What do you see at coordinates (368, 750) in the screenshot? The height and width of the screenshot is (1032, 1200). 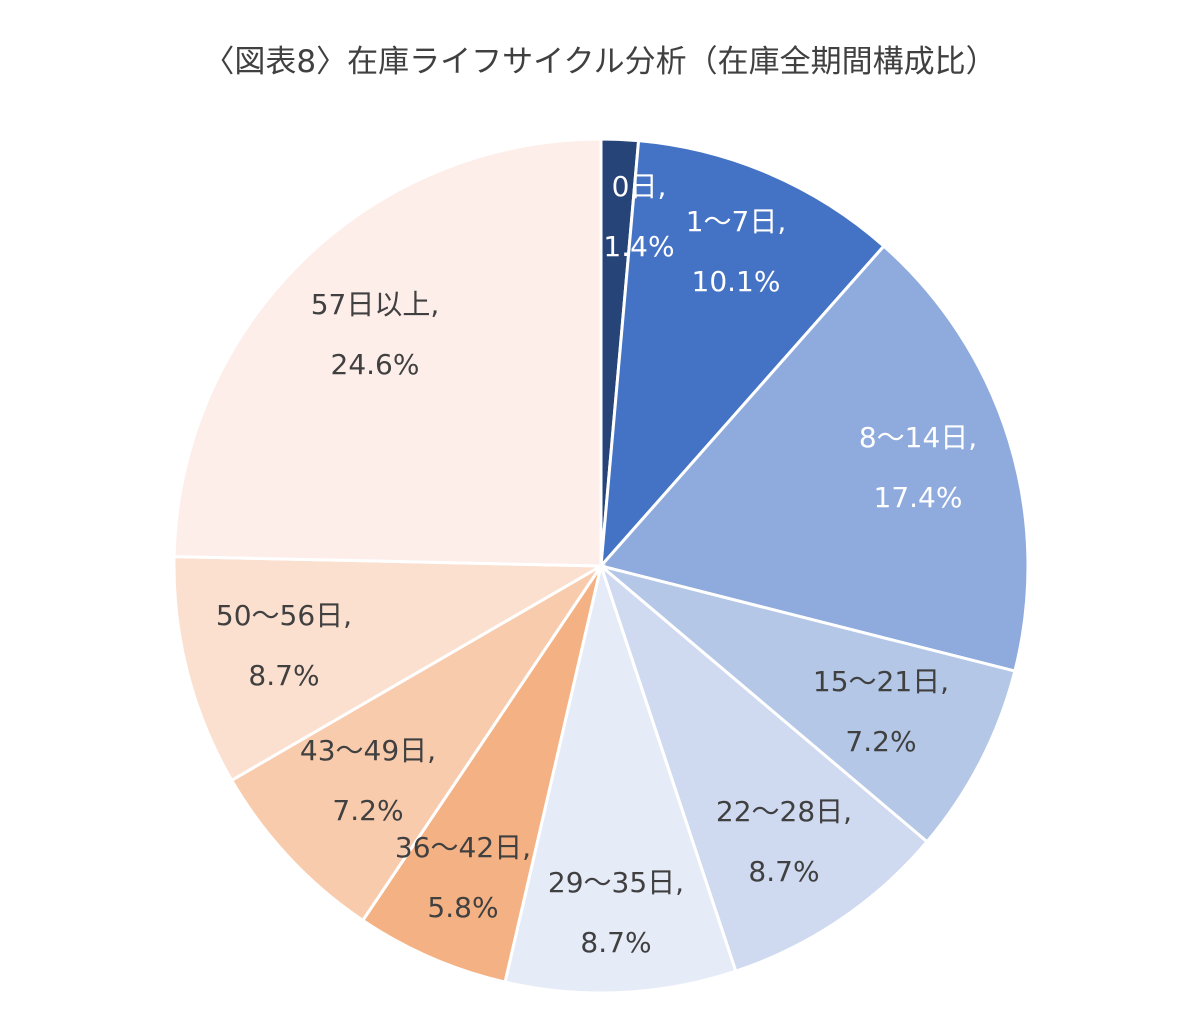 I see `slice-category-label: 43～49日,` at bounding box center [368, 750].